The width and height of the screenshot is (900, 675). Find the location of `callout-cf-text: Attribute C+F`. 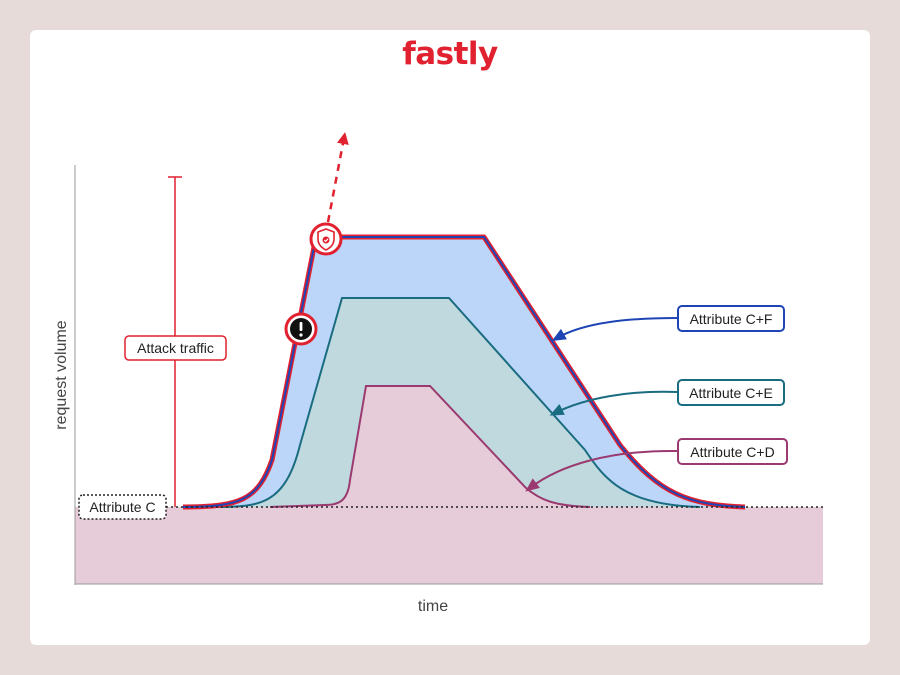

callout-cf-text: Attribute C+F is located at coordinates (731, 319).